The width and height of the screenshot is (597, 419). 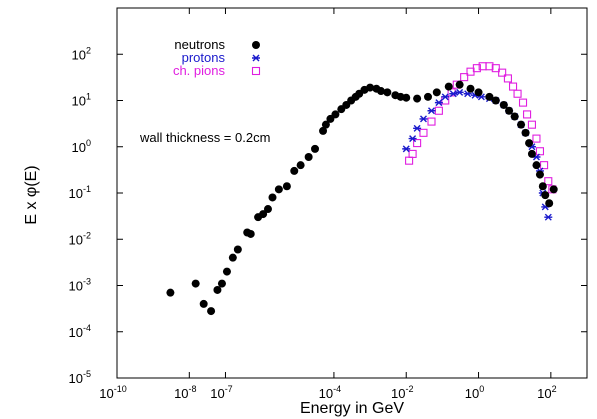 What do you see at coordinates (120, 389) in the screenshot?
I see `x-tick-exponent: -10` at bounding box center [120, 389].